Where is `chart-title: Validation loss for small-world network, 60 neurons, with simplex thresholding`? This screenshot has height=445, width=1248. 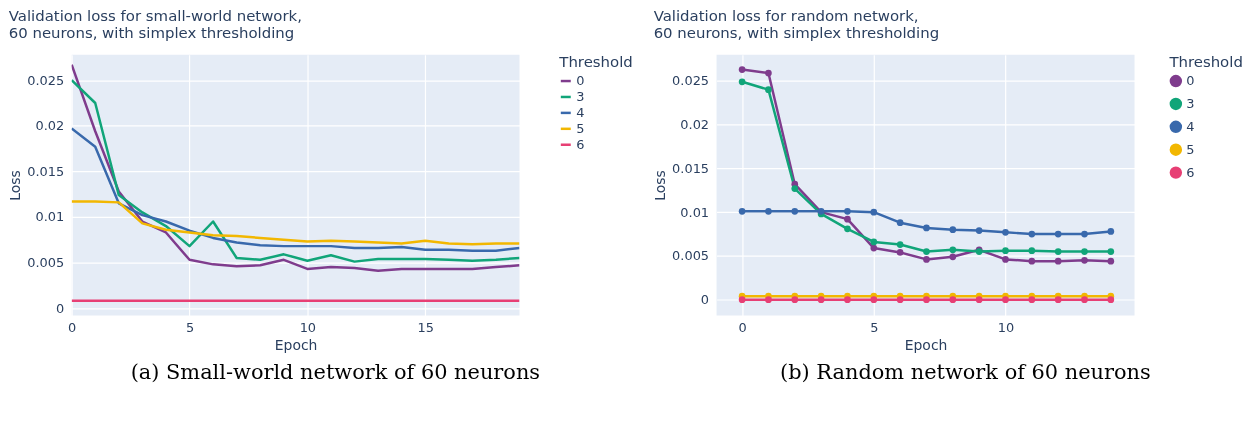 chart-title: Validation loss for small-world network, 60 neurons, with simplex thresholding is located at coordinates (155, 24).